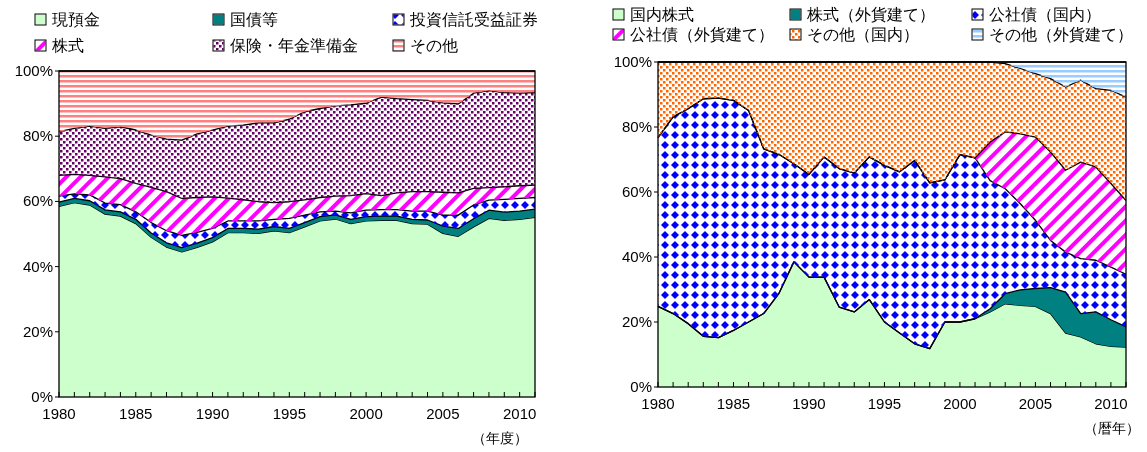 This screenshot has height=452, width=1147. Describe the element at coordinates (294, 45) in the screenshot. I see `legend-label: 保険・年金準備金` at that location.